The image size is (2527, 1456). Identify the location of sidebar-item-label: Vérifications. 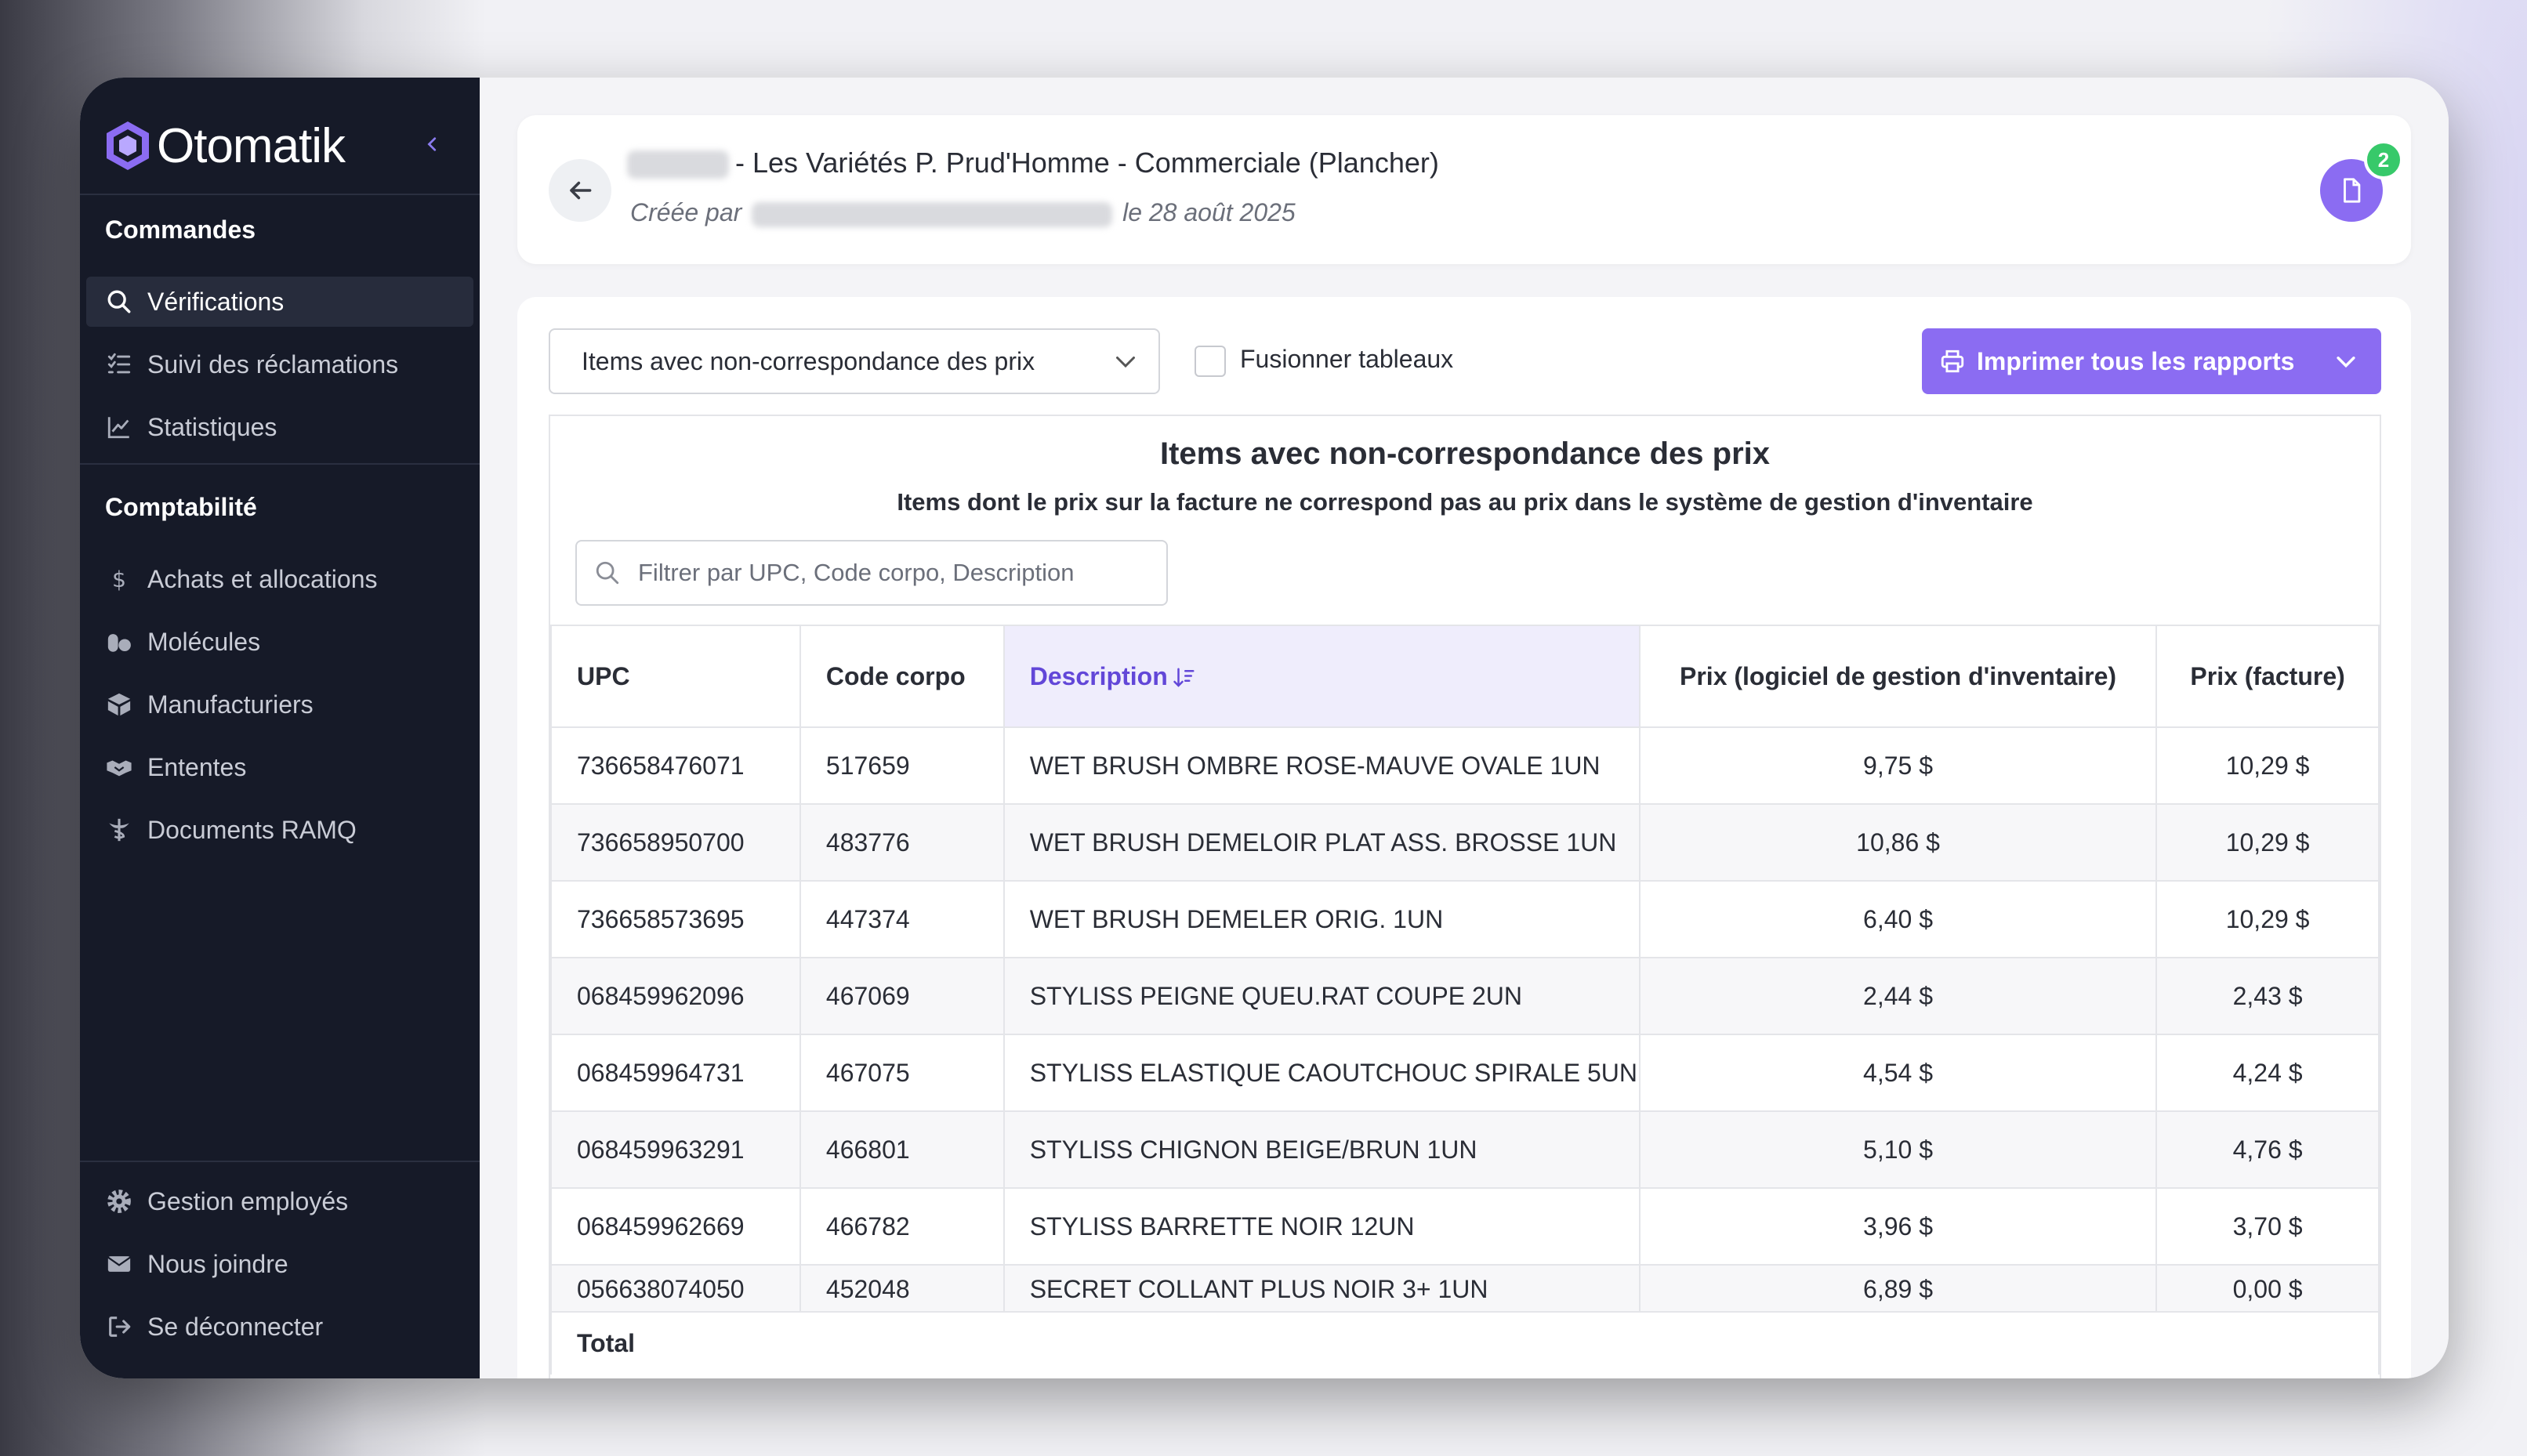
(216, 301).